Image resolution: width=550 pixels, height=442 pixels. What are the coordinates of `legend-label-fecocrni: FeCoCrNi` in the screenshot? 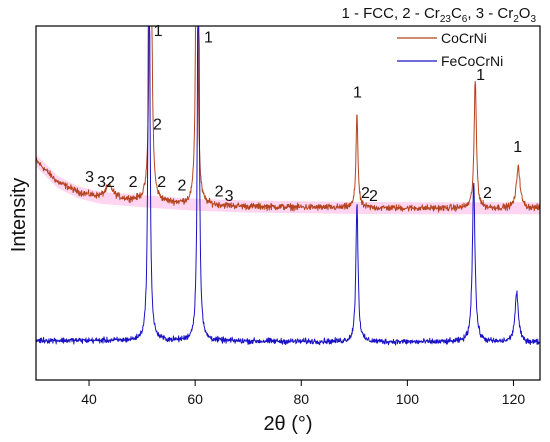 It's located at (472, 61).